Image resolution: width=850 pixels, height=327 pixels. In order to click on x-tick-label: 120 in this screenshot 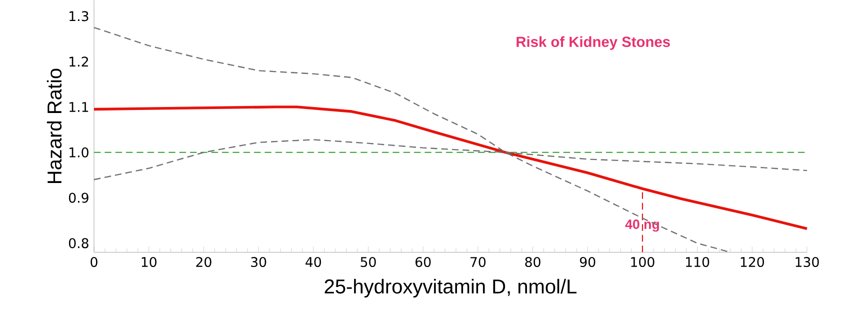, I will do `click(752, 261)`.